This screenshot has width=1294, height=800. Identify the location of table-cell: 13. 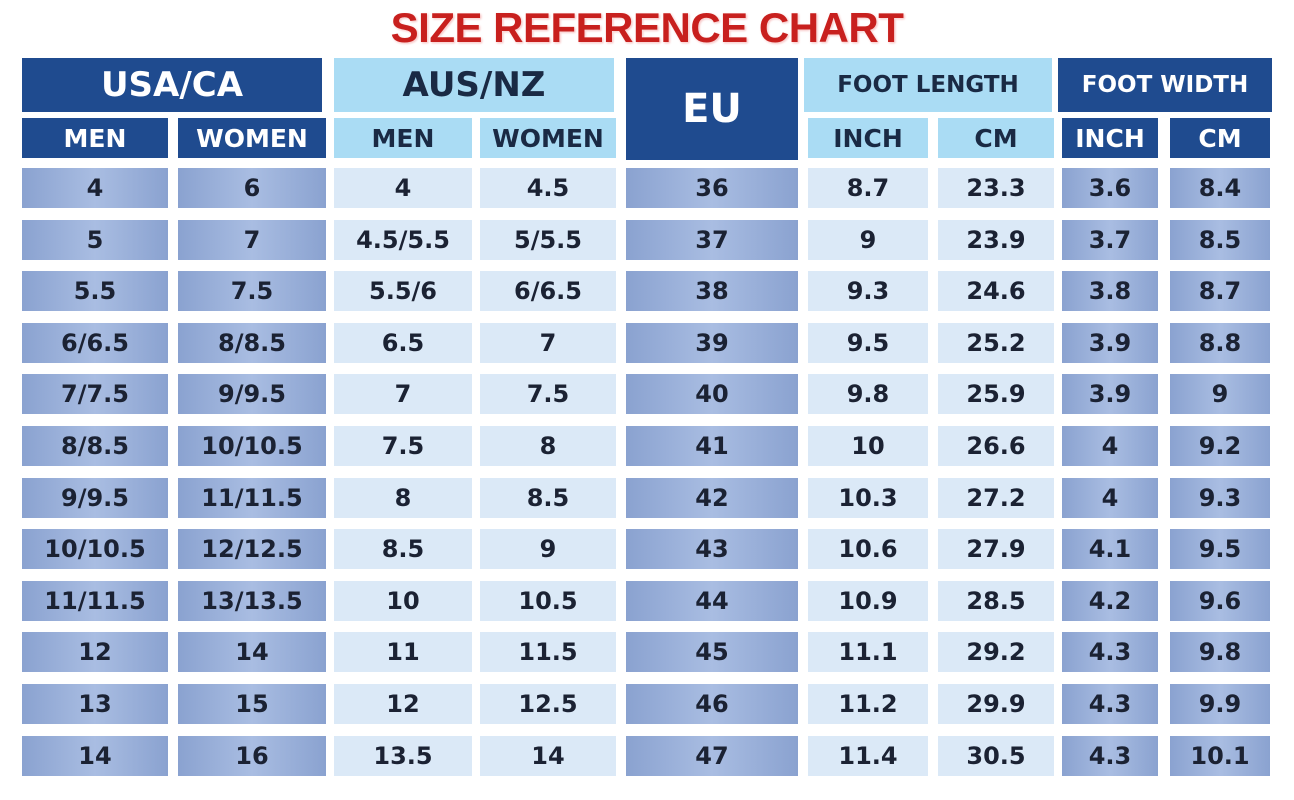
(95, 704).